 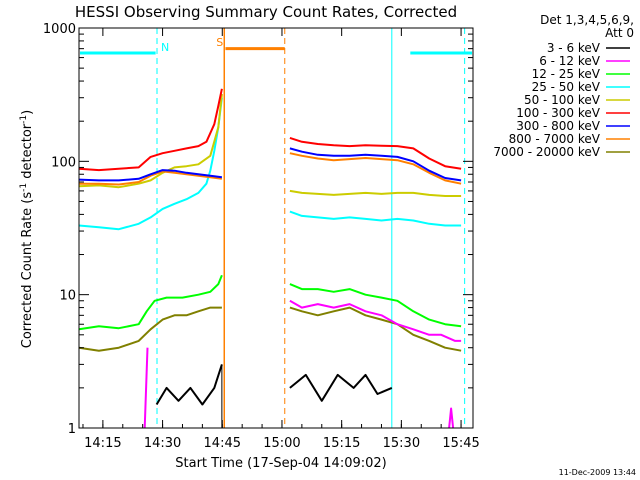 What do you see at coordinates (24, 119) in the screenshot?
I see `y-axis-label-sup-2: -1` at bounding box center [24, 119].